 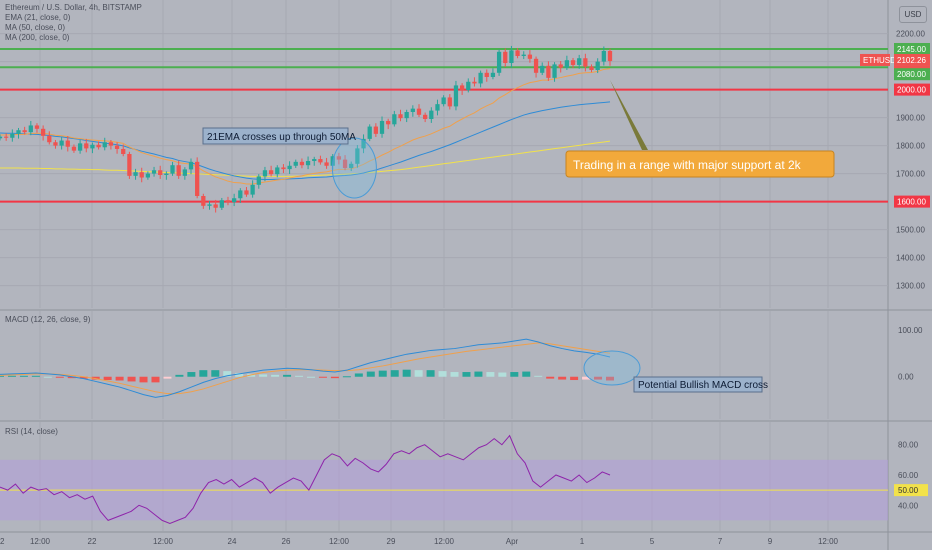 What do you see at coordinates (910, 230) in the screenshot?
I see `price-tick-label: 1500.00` at bounding box center [910, 230].